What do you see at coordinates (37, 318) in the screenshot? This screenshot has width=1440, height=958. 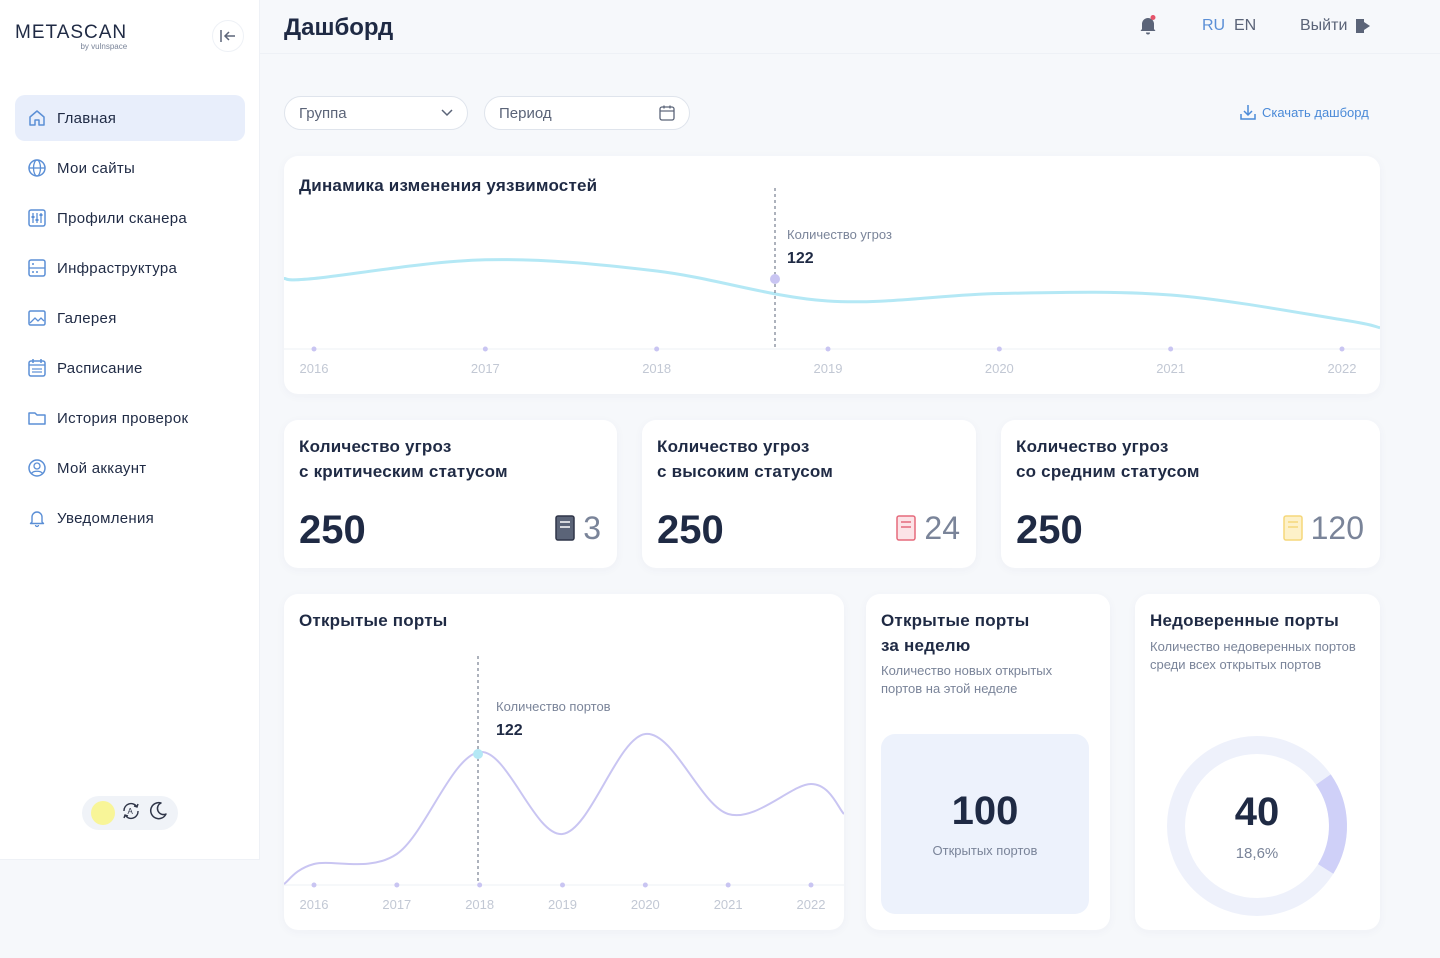 I see `image-icon` at bounding box center [37, 318].